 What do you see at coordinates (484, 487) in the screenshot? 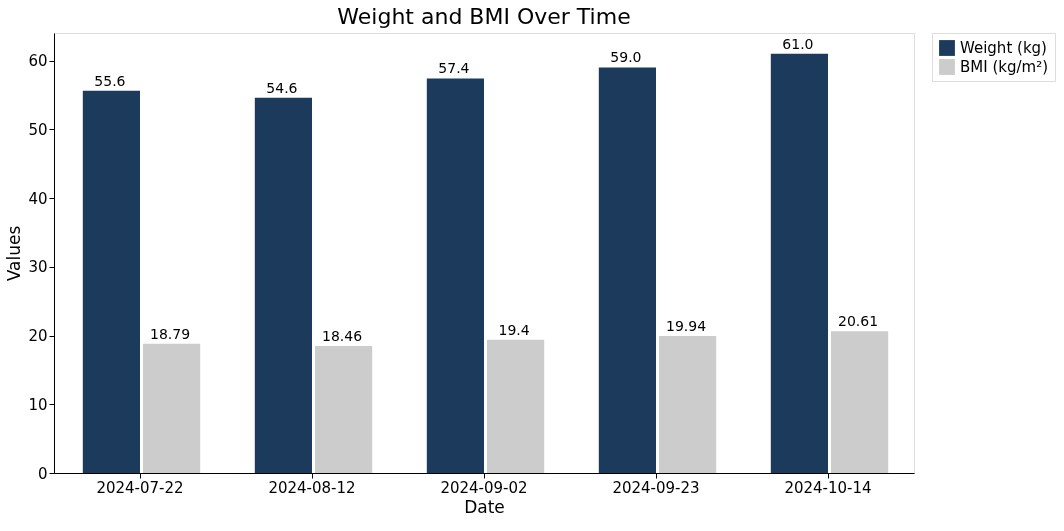
I see `x-tick-label: 2024-09-02` at bounding box center [484, 487].